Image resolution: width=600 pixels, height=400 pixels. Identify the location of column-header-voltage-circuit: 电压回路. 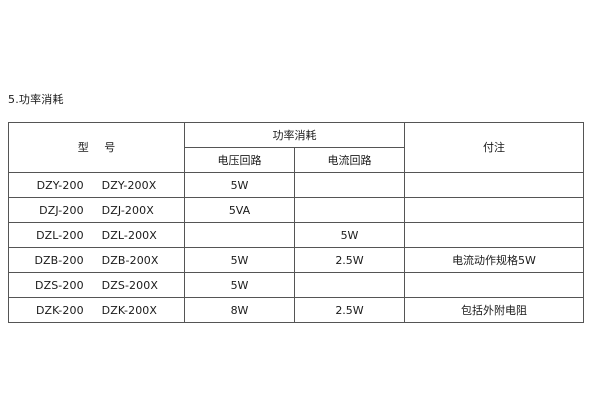
(239, 160).